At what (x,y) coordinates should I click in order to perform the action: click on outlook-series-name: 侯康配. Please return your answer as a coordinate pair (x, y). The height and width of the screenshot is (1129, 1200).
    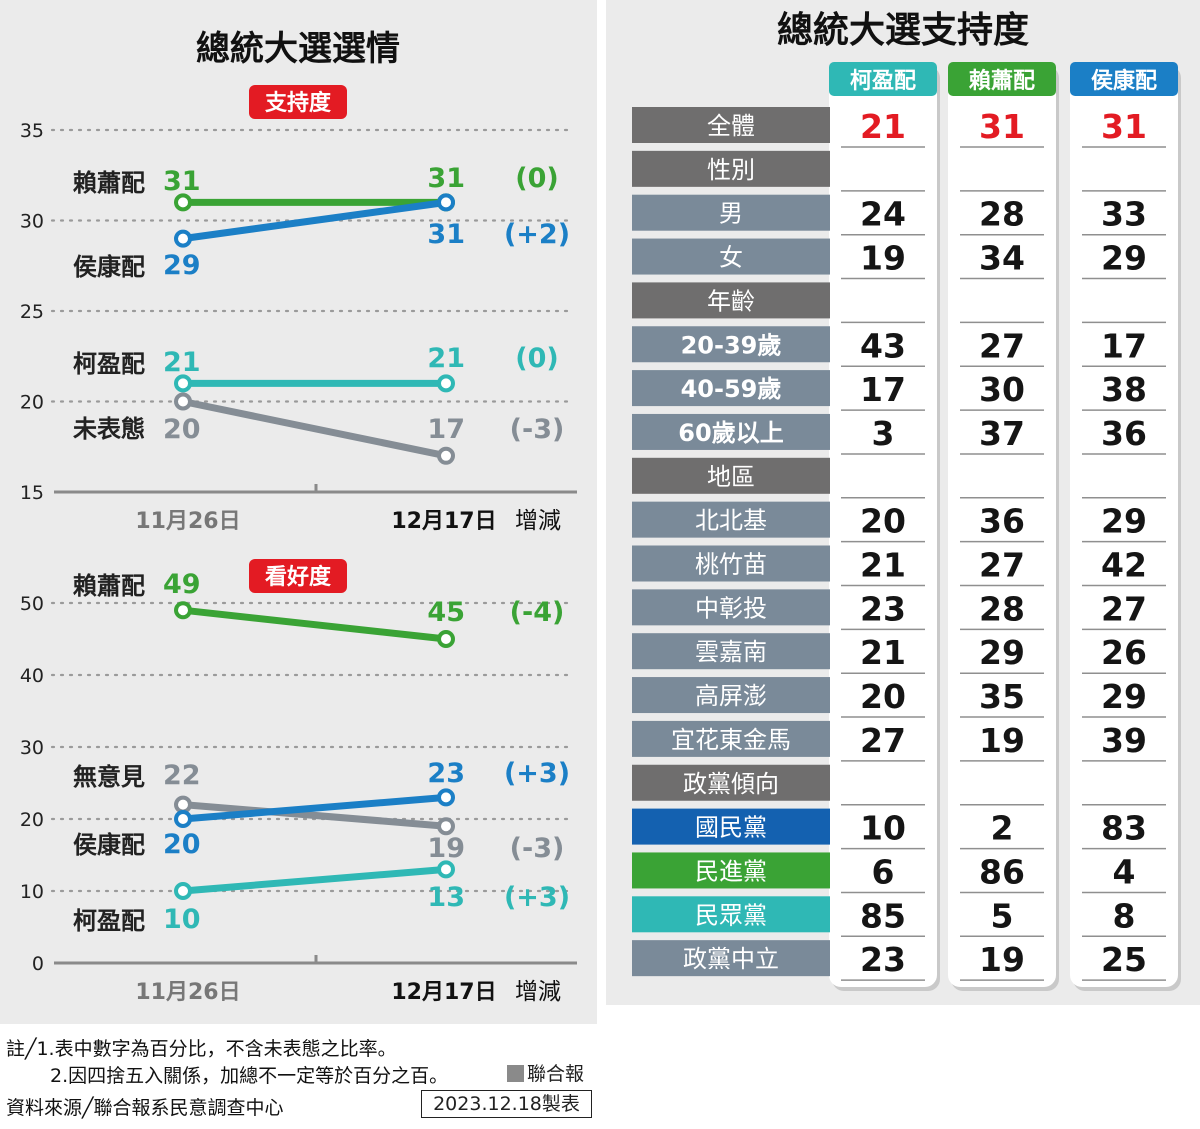
    Looking at the image, I should click on (109, 845).